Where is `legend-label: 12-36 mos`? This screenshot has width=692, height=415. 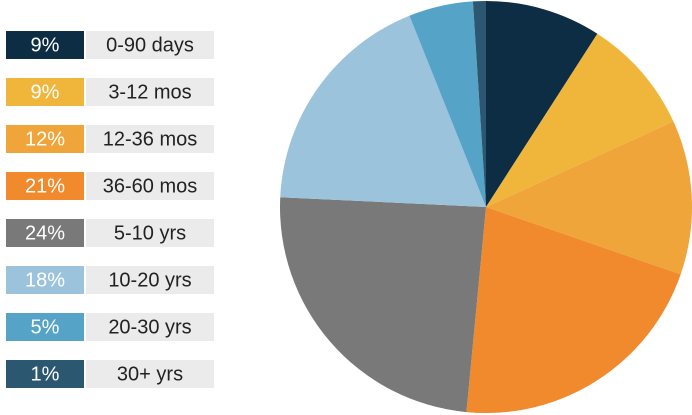 legend-label: 12-36 mos is located at coordinates (150, 139).